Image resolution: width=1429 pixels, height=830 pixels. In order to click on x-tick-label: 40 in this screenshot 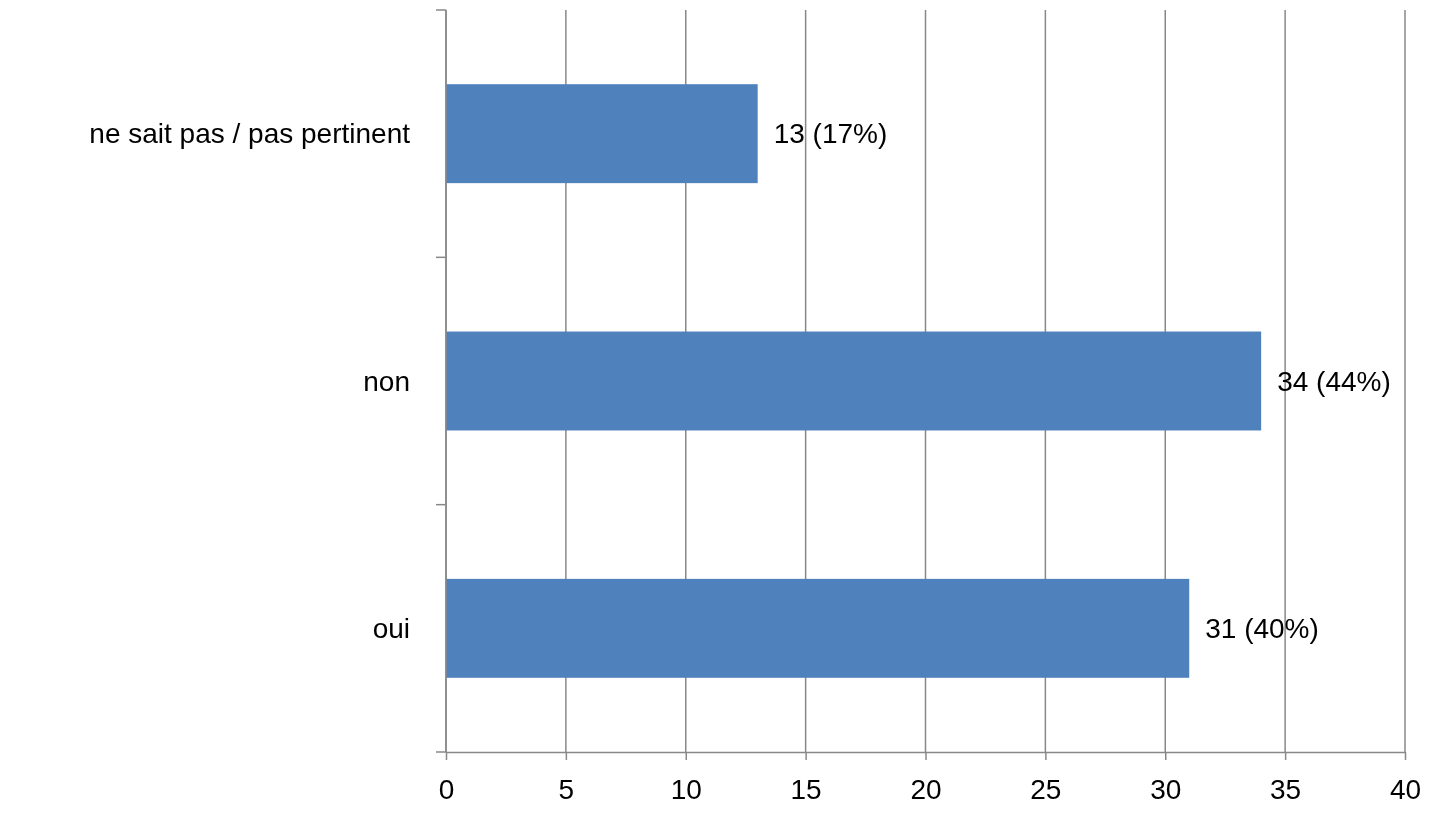, I will do `click(1405, 790)`.